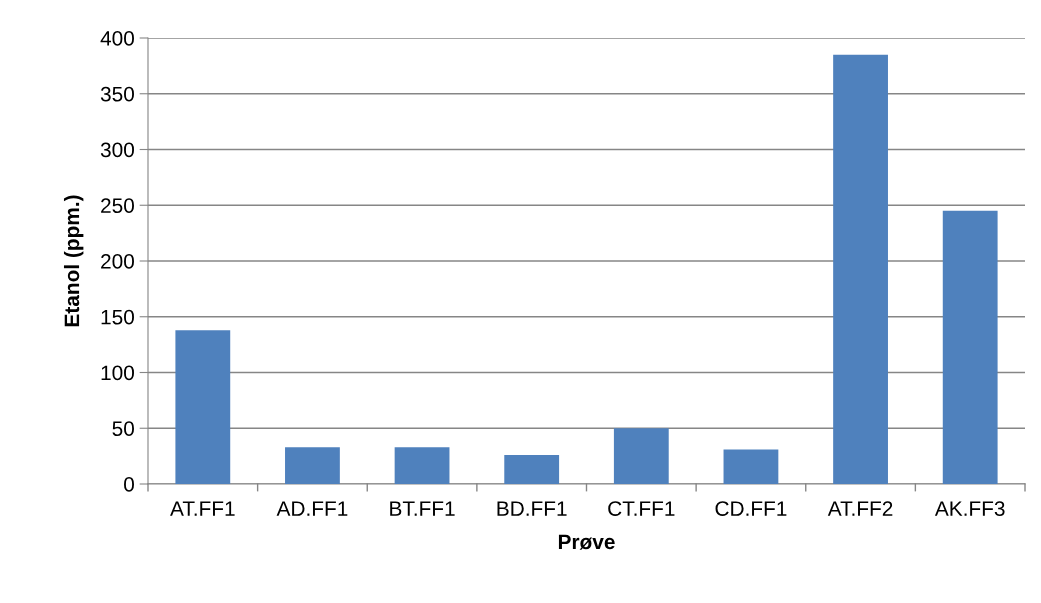  Describe the element at coordinates (123, 428) in the screenshot. I see `y-tick-label: 50` at that location.